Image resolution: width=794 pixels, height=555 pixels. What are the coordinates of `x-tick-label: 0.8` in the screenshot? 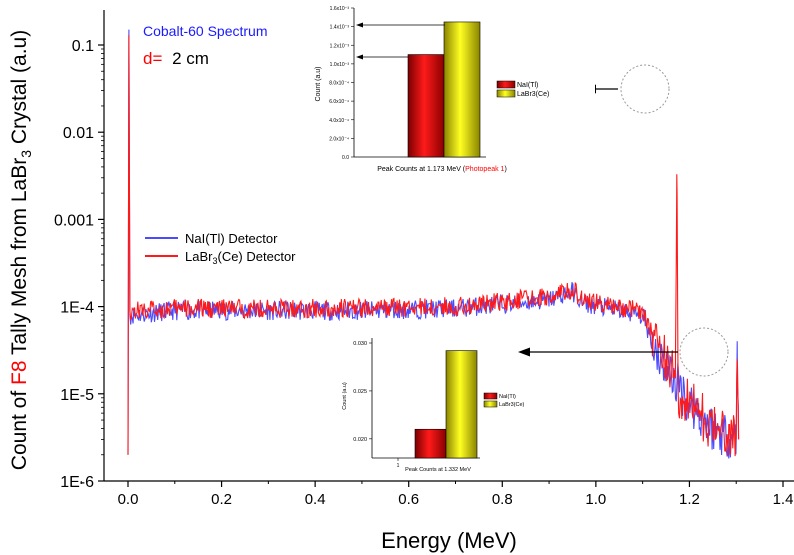 It's located at (502, 499).